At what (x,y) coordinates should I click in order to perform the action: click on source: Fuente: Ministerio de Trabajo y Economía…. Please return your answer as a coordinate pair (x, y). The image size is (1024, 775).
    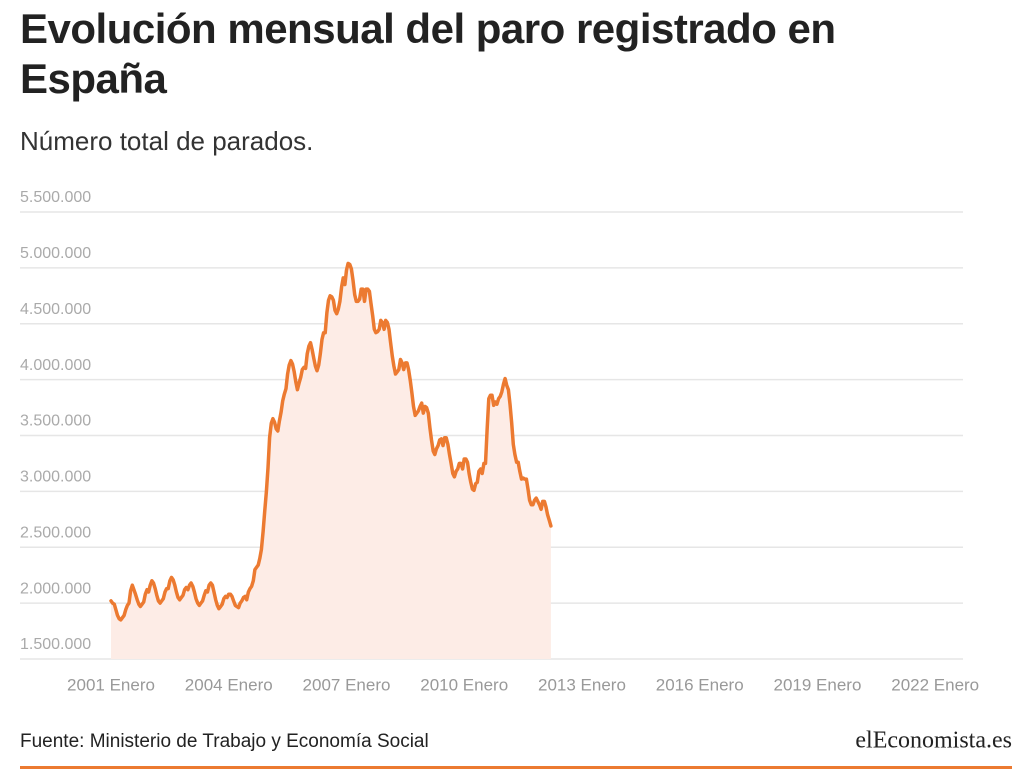
    Looking at the image, I should click on (224, 741).